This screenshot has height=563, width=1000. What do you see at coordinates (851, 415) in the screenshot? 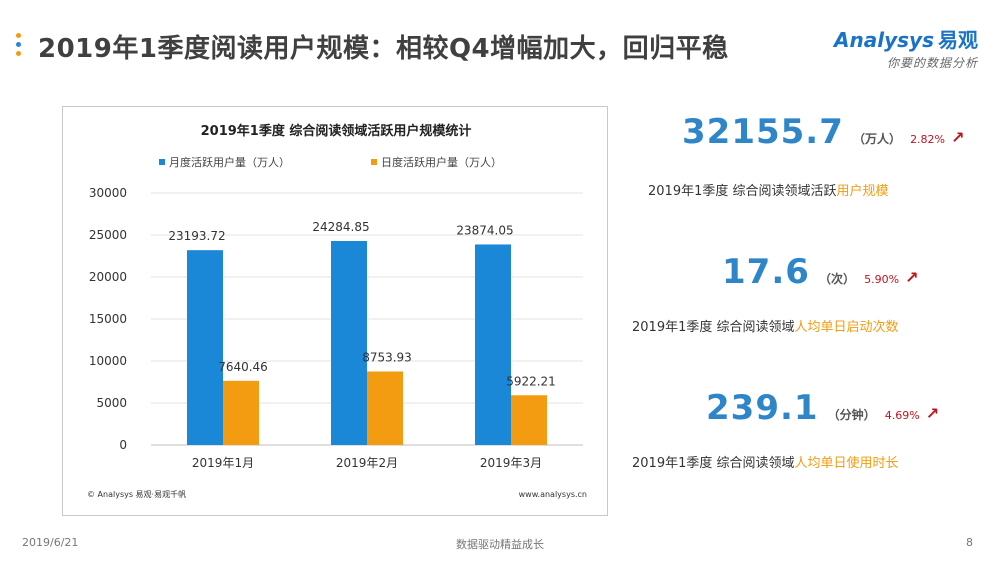
I see `kpi-duration-unit: （分钟）` at bounding box center [851, 415].